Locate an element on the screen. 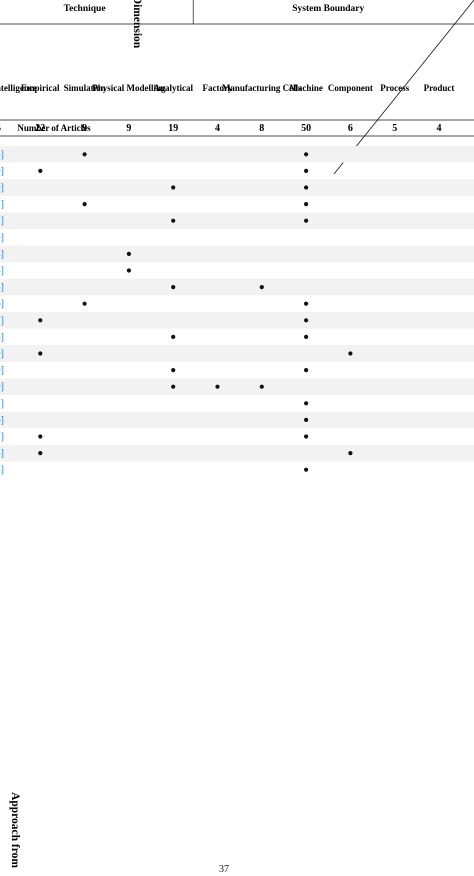 The height and width of the screenshot is (876, 474). row-citation: [35] is located at coordinates (2, 287).